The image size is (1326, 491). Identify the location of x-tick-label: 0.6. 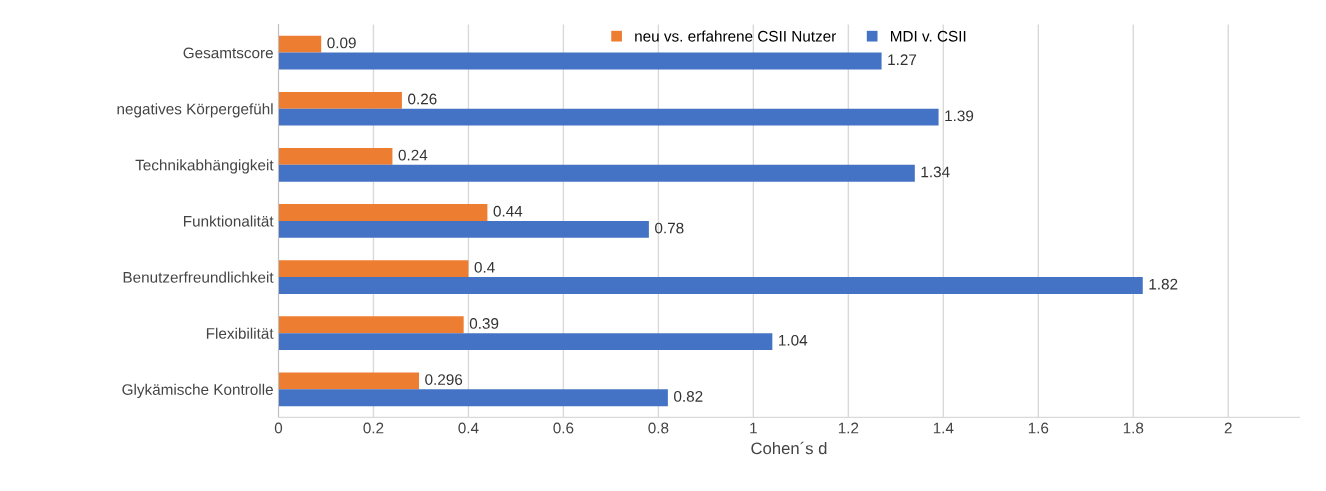
(563, 428).